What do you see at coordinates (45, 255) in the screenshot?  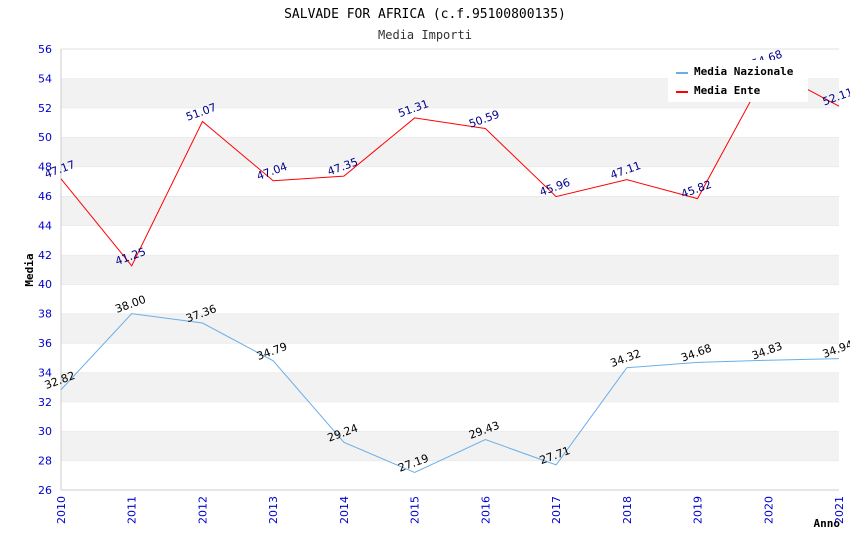 I see `y-tick-label: 42` at bounding box center [45, 255].